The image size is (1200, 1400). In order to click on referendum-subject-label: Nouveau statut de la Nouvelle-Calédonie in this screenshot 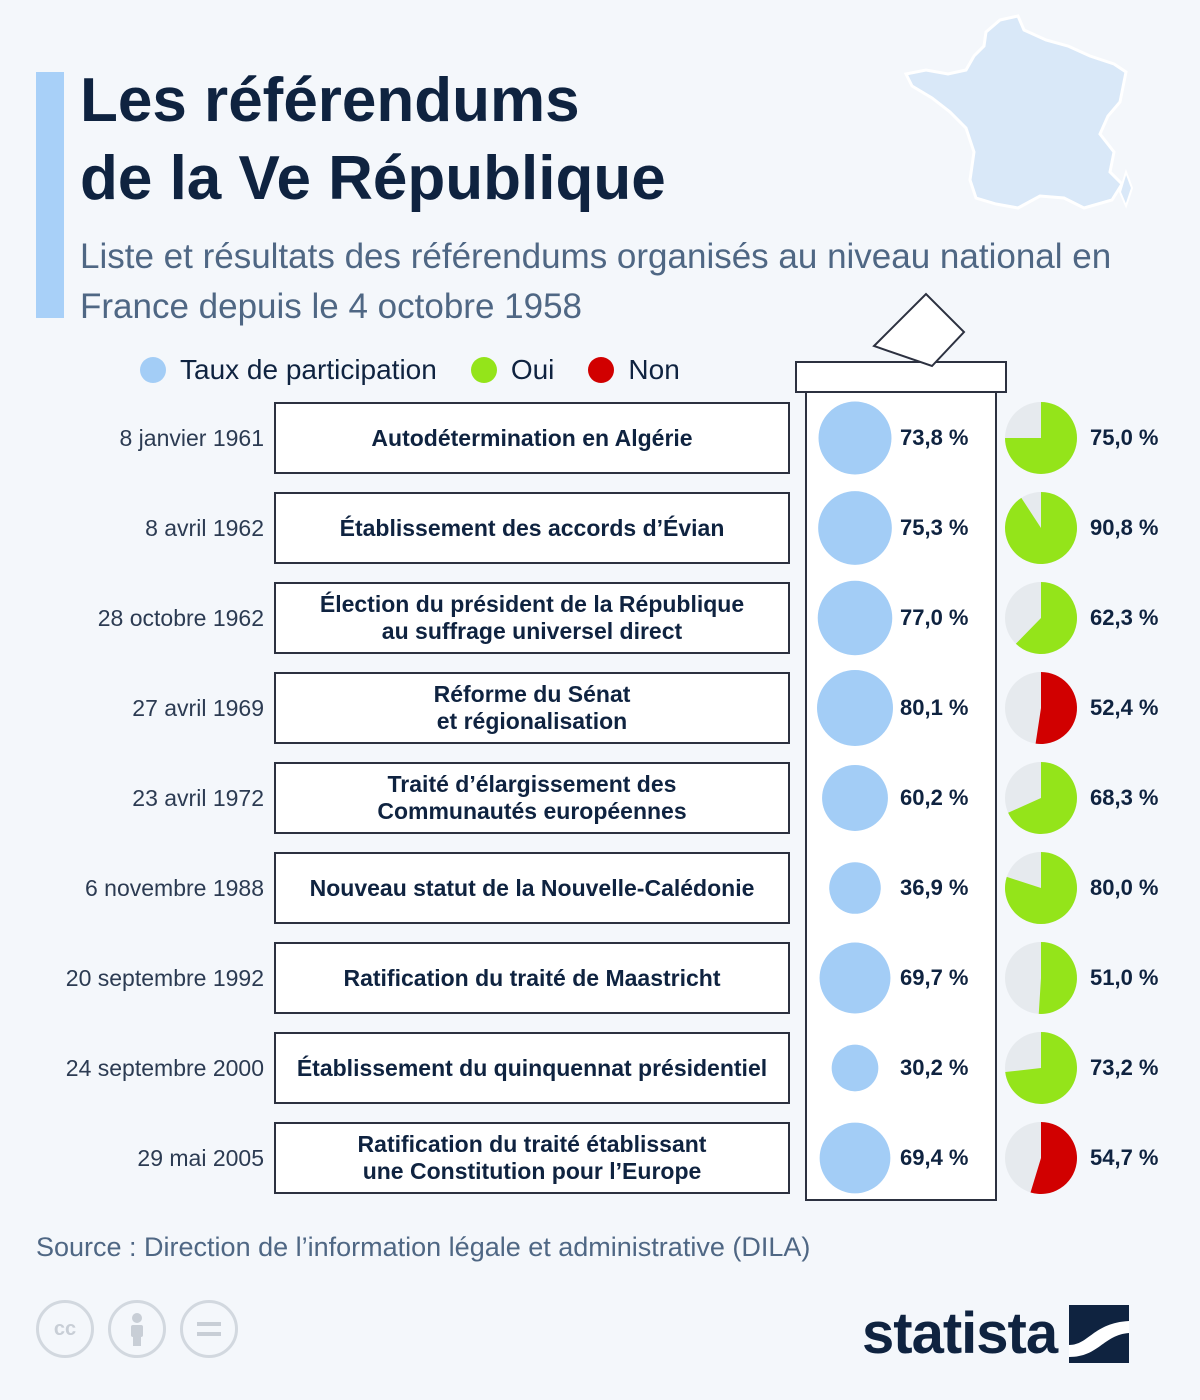, I will do `click(532, 887)`.